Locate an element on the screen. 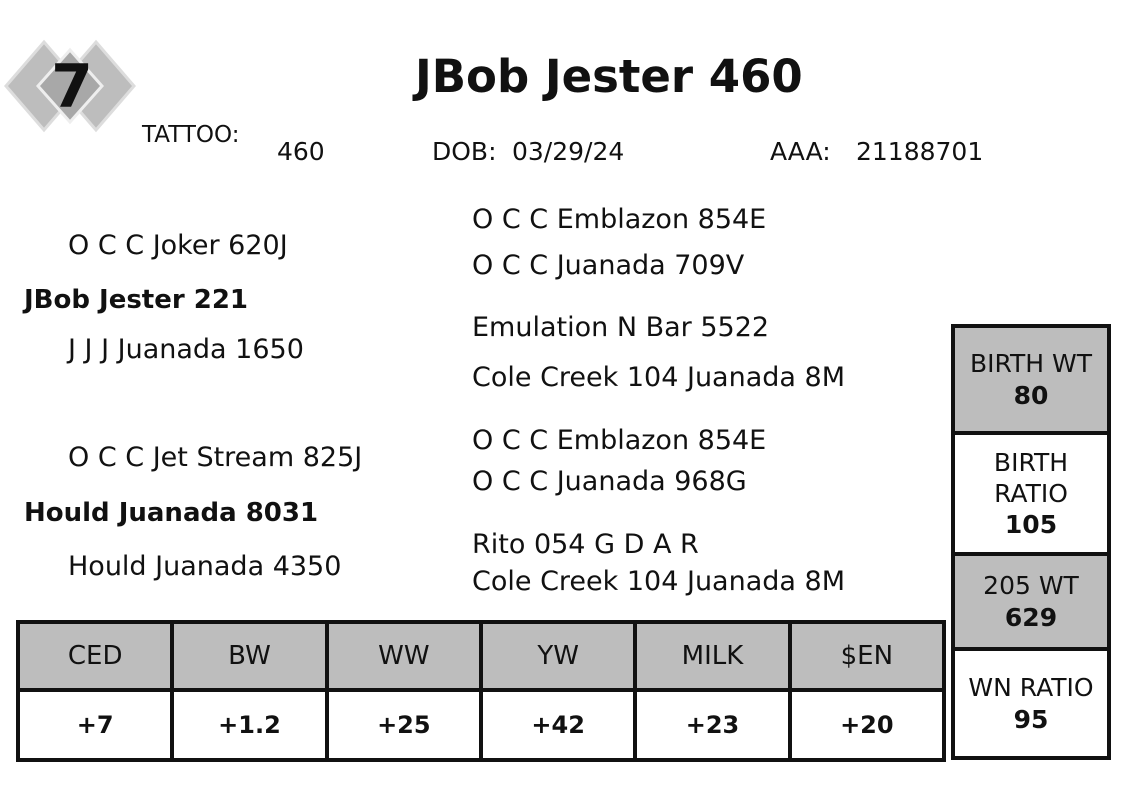  aaa: 21188701 is located at coordinates (920, 151).